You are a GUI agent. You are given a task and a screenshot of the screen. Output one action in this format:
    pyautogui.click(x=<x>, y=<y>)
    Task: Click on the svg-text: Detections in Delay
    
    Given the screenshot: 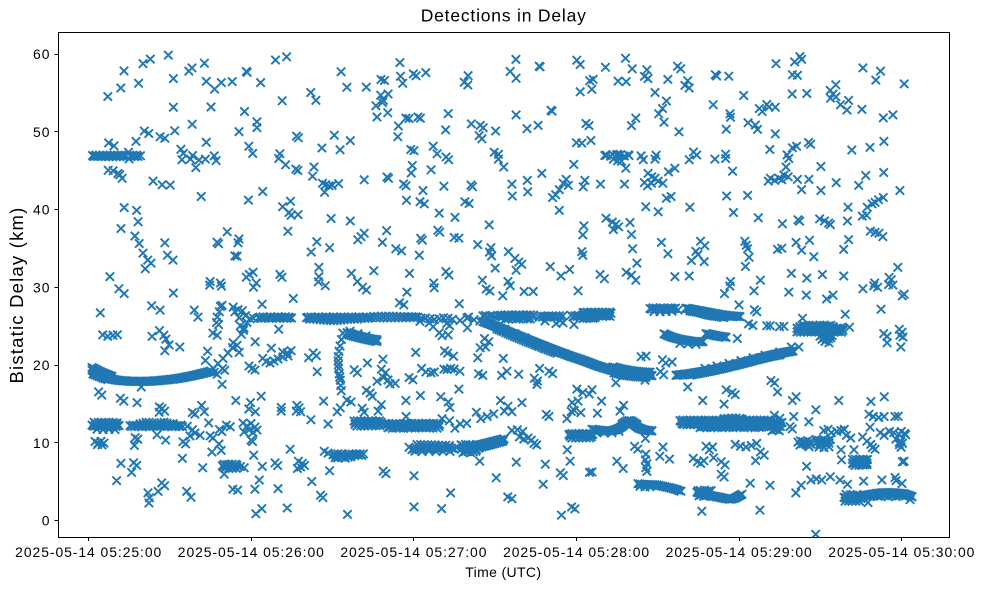 What is the action you would take?
    pyautogui.click(x=504, y=16)
    